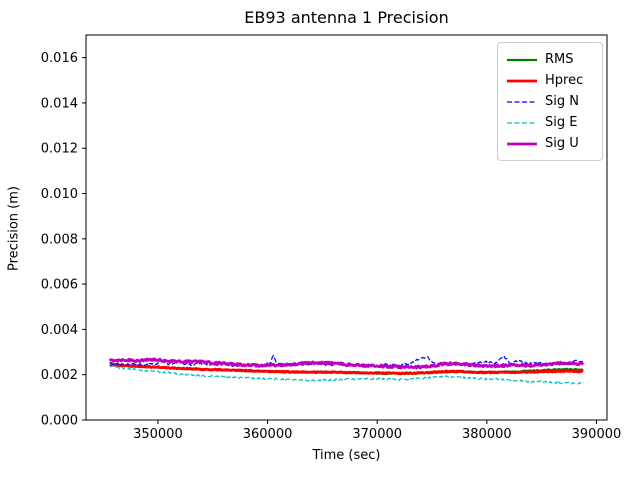 The height and width of the screenshot is (480, 640). Describe the element at coordinates (346, 455) in the screenshot. I see `x-axis-label: Time (sec)` at that location.